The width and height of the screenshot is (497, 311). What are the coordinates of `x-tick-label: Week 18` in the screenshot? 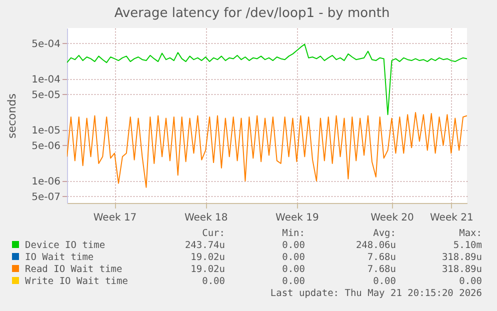 It's located at (206, 218).